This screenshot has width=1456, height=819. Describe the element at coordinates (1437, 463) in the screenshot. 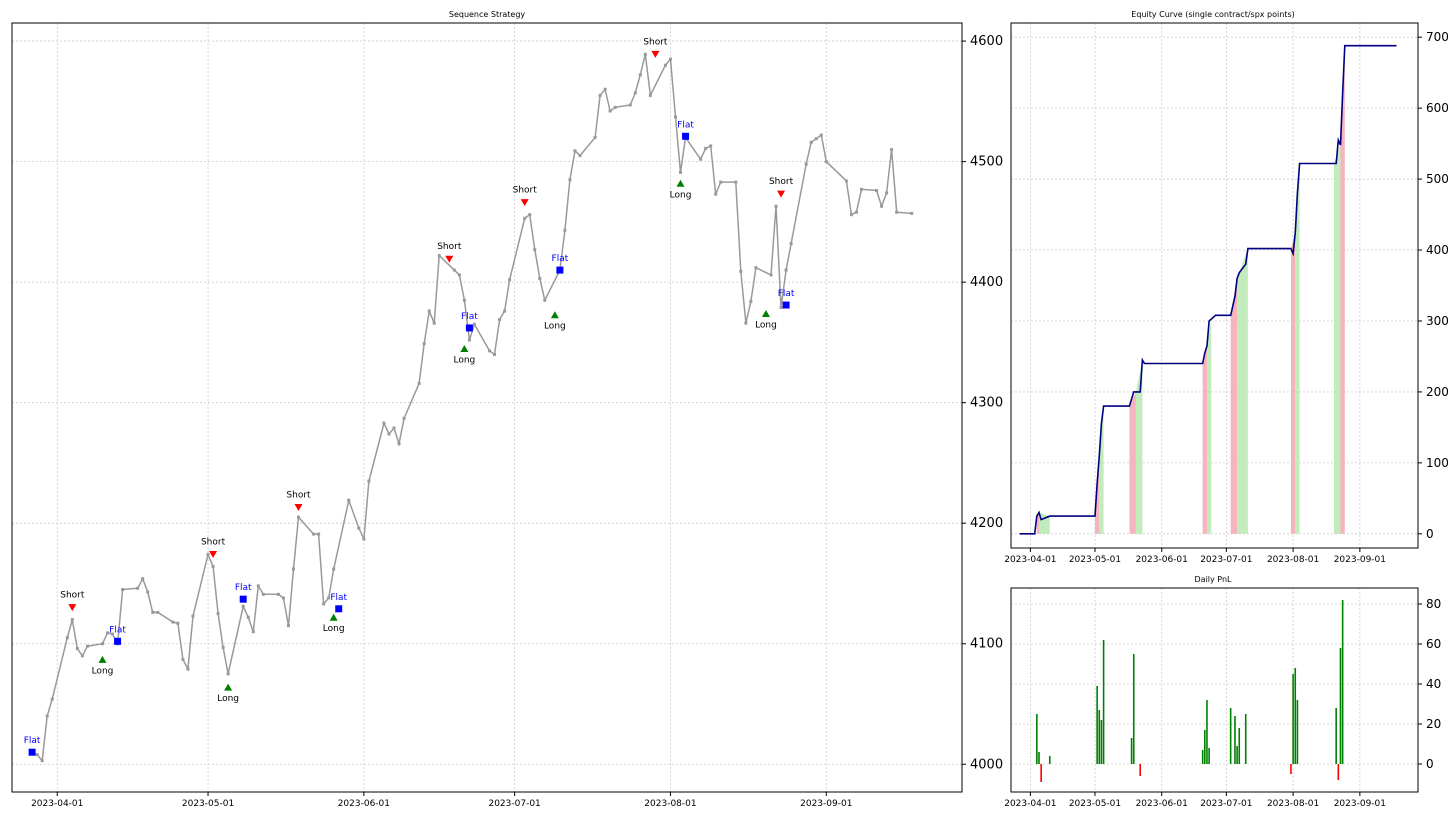

I see `equity-y-tick-label: 100` at that location.